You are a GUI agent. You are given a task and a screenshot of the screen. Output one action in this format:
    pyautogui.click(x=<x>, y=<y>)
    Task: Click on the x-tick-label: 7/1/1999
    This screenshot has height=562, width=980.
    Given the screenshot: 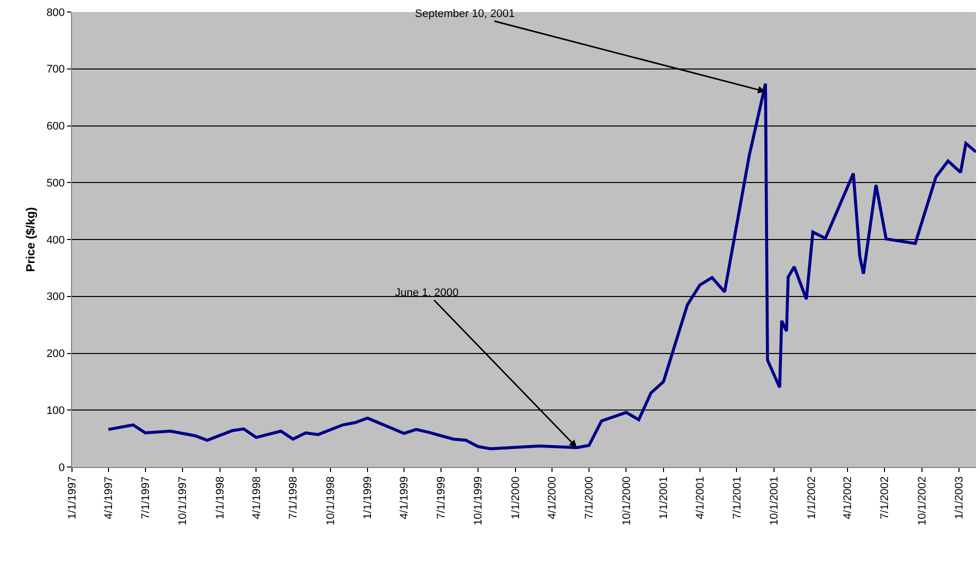 What is the action you would take?
    pyautogui.click(x=441, y=498)
    